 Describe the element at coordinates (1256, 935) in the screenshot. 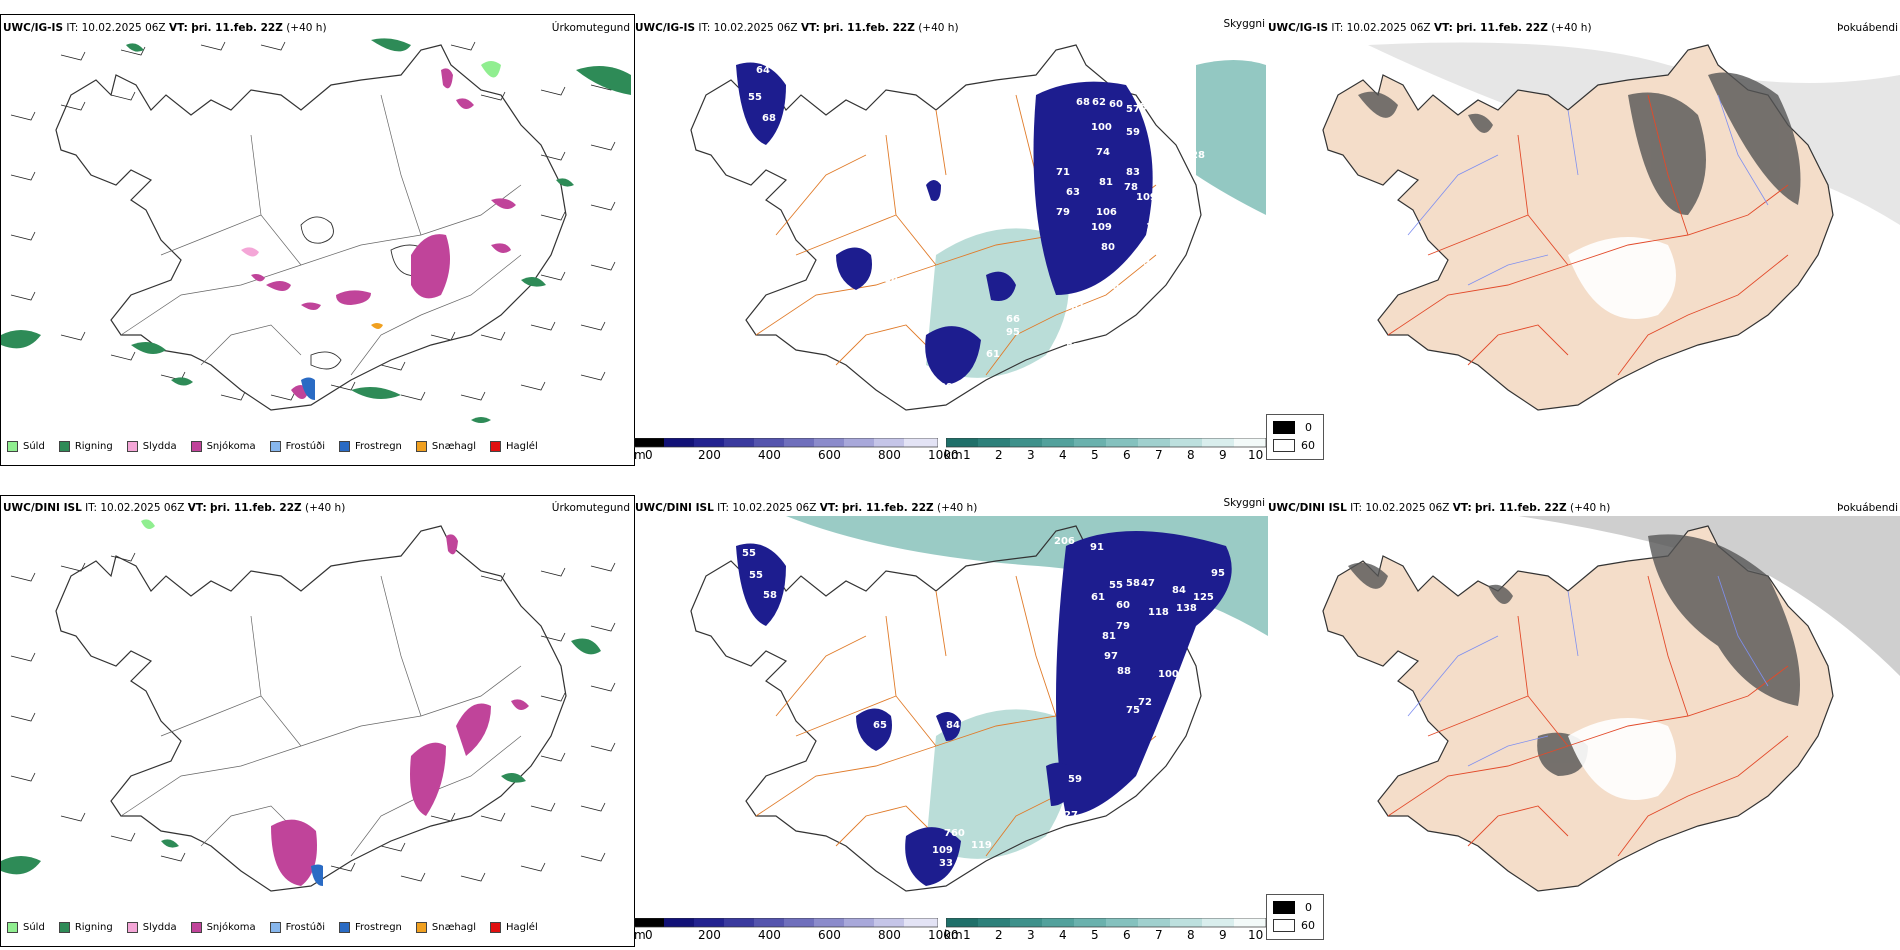

I see `tick: 10` at that location.